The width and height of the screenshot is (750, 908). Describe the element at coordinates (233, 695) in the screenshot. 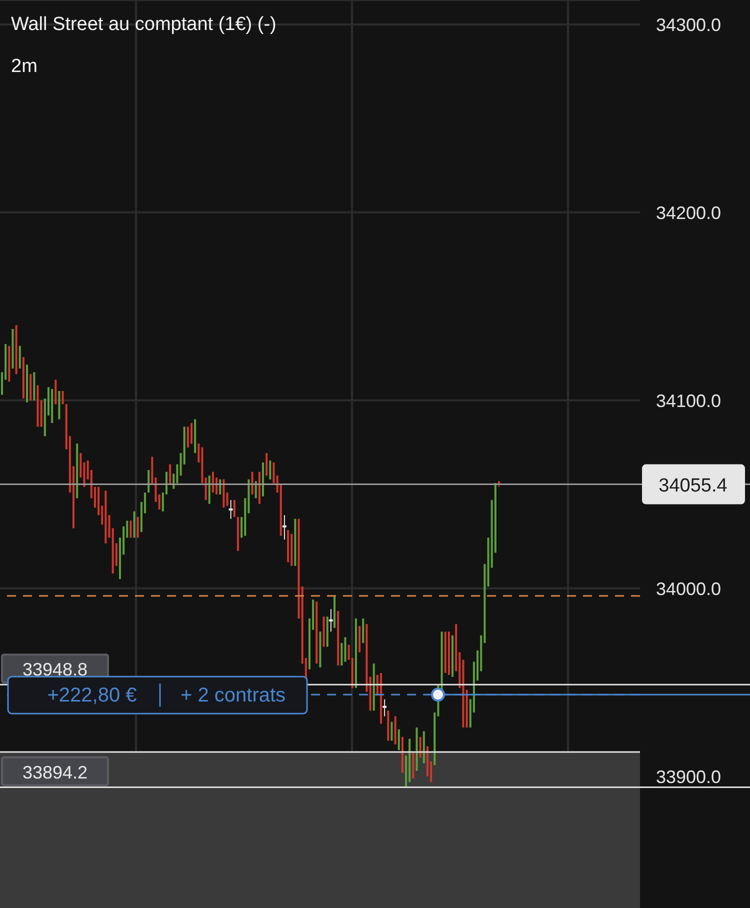

I see `annotation: + 2 contrats` at that location.